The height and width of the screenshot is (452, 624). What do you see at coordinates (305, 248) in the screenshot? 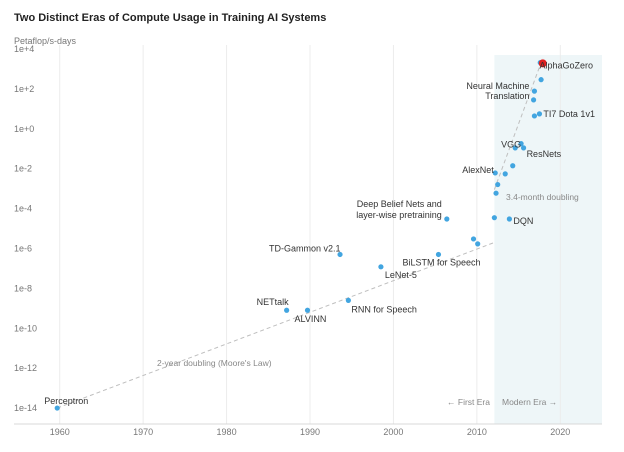
I see `point-label: TD-Gammon v2.1` at bounding box center [305, 248].